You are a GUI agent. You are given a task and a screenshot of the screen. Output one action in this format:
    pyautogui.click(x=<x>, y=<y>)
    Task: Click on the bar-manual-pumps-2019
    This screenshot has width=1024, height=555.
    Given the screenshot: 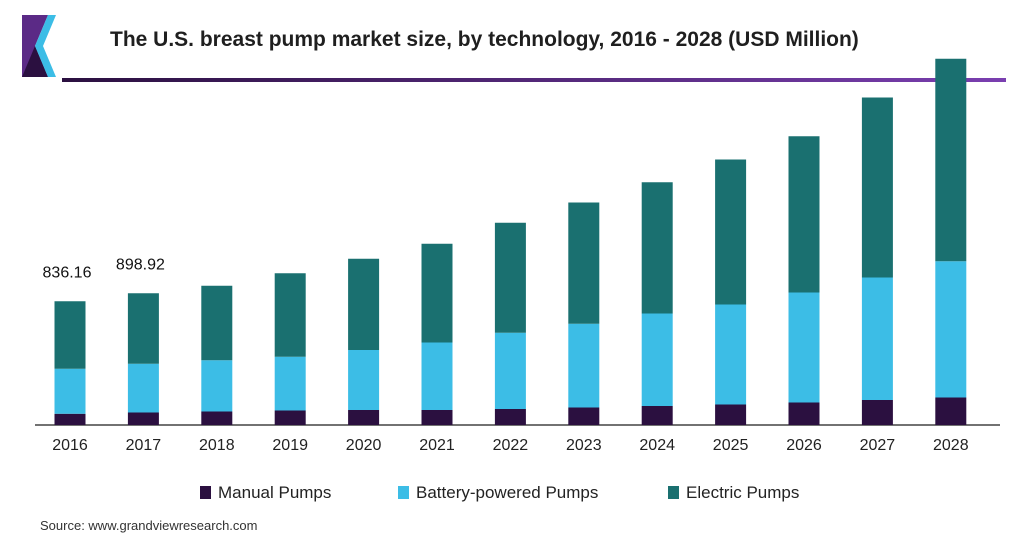 What is the action you would take?
    pyautogui.click(x=290, y=417)
    